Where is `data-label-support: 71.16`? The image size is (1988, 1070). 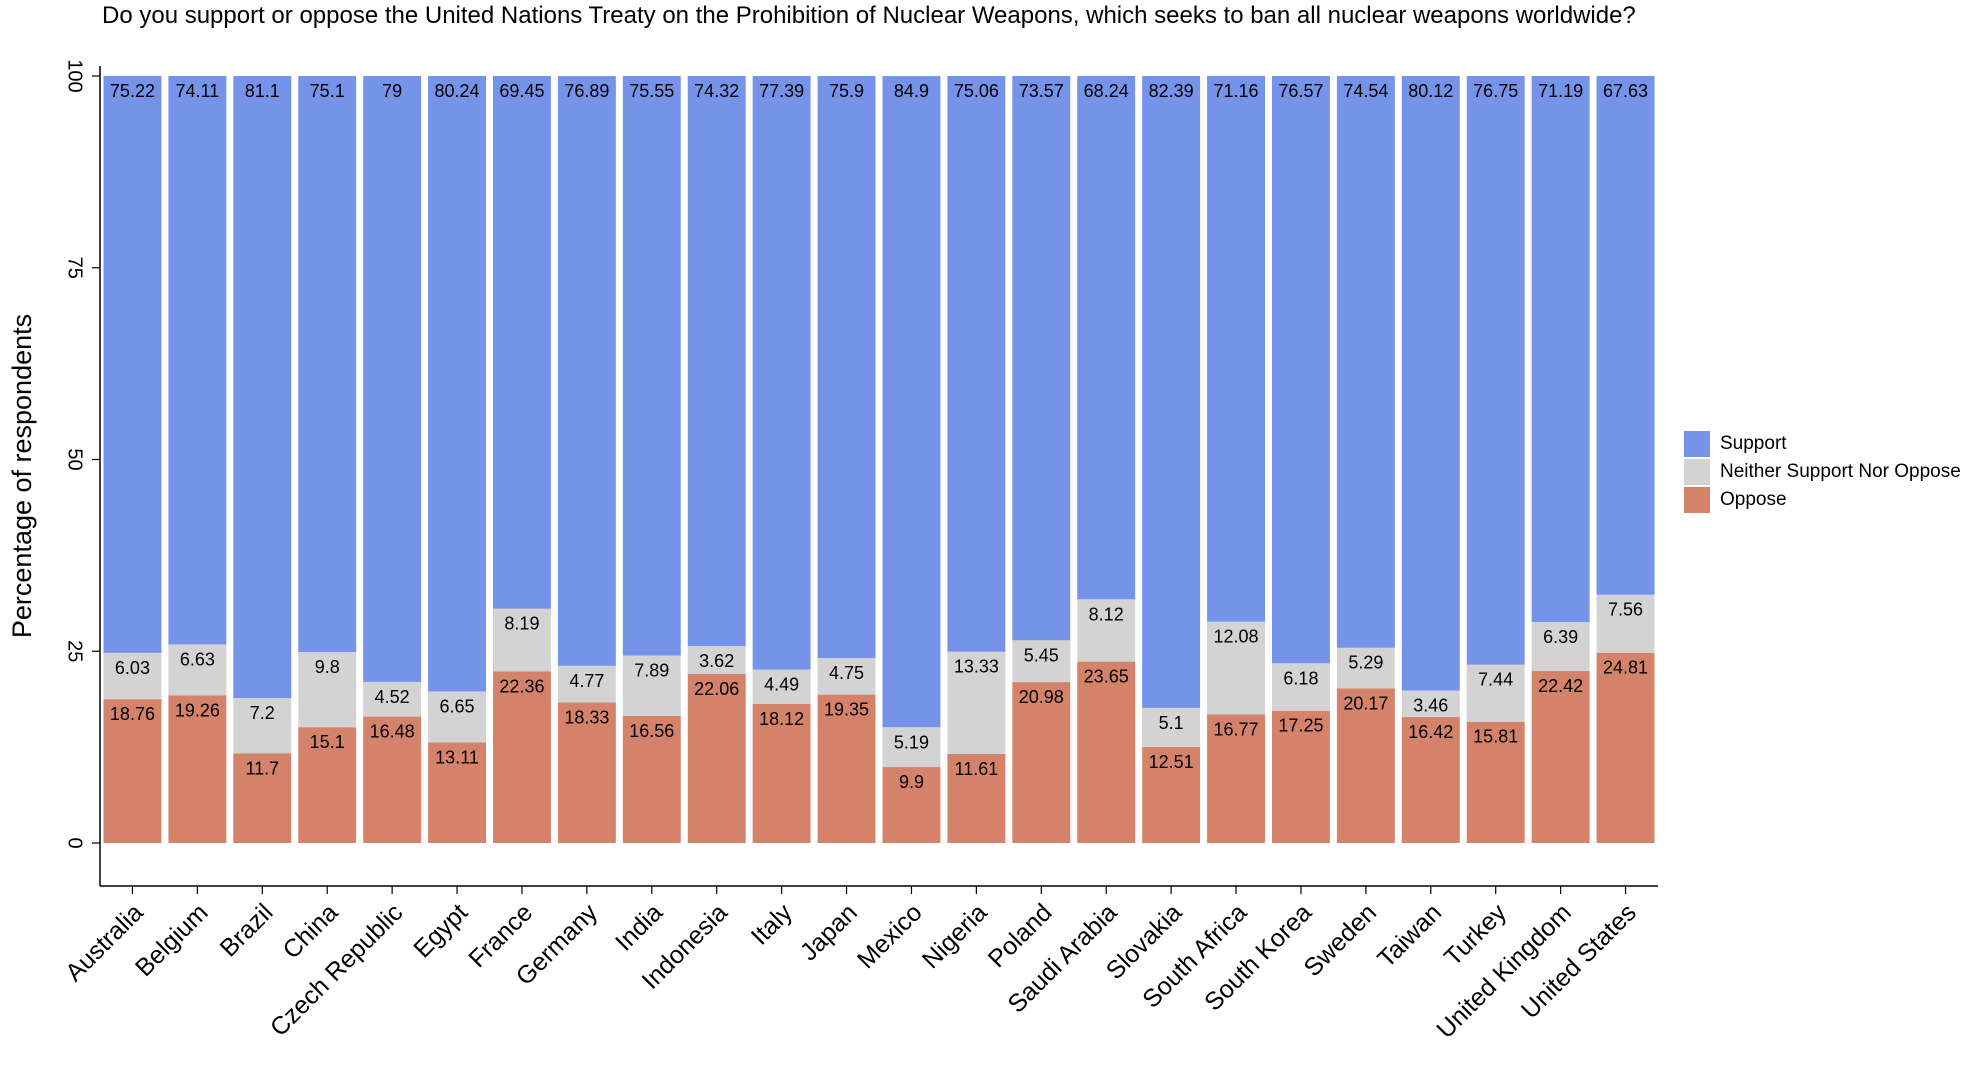 data-label-support: 71.16 is located at coordinates (1236, 91).